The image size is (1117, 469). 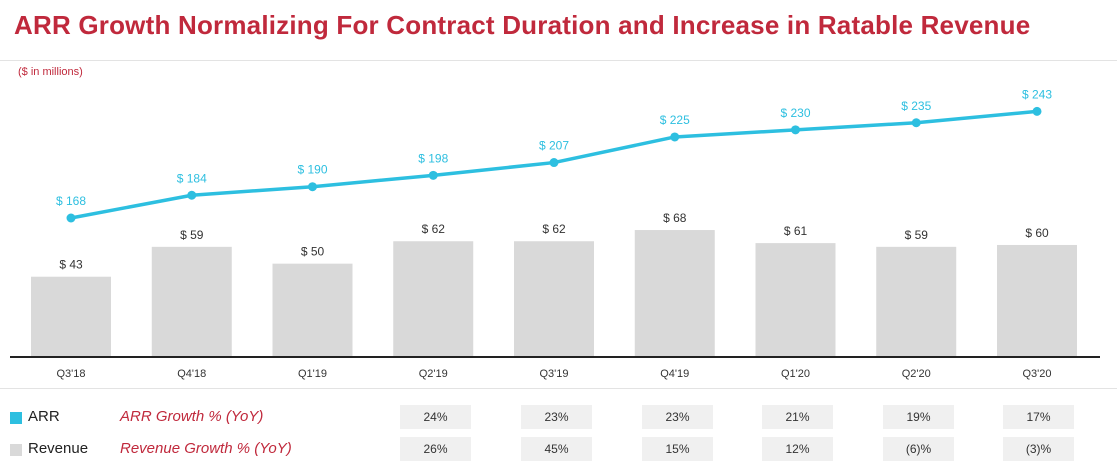 I want to click on arr-growth-cell: 24%, so click(x=435, y=417).